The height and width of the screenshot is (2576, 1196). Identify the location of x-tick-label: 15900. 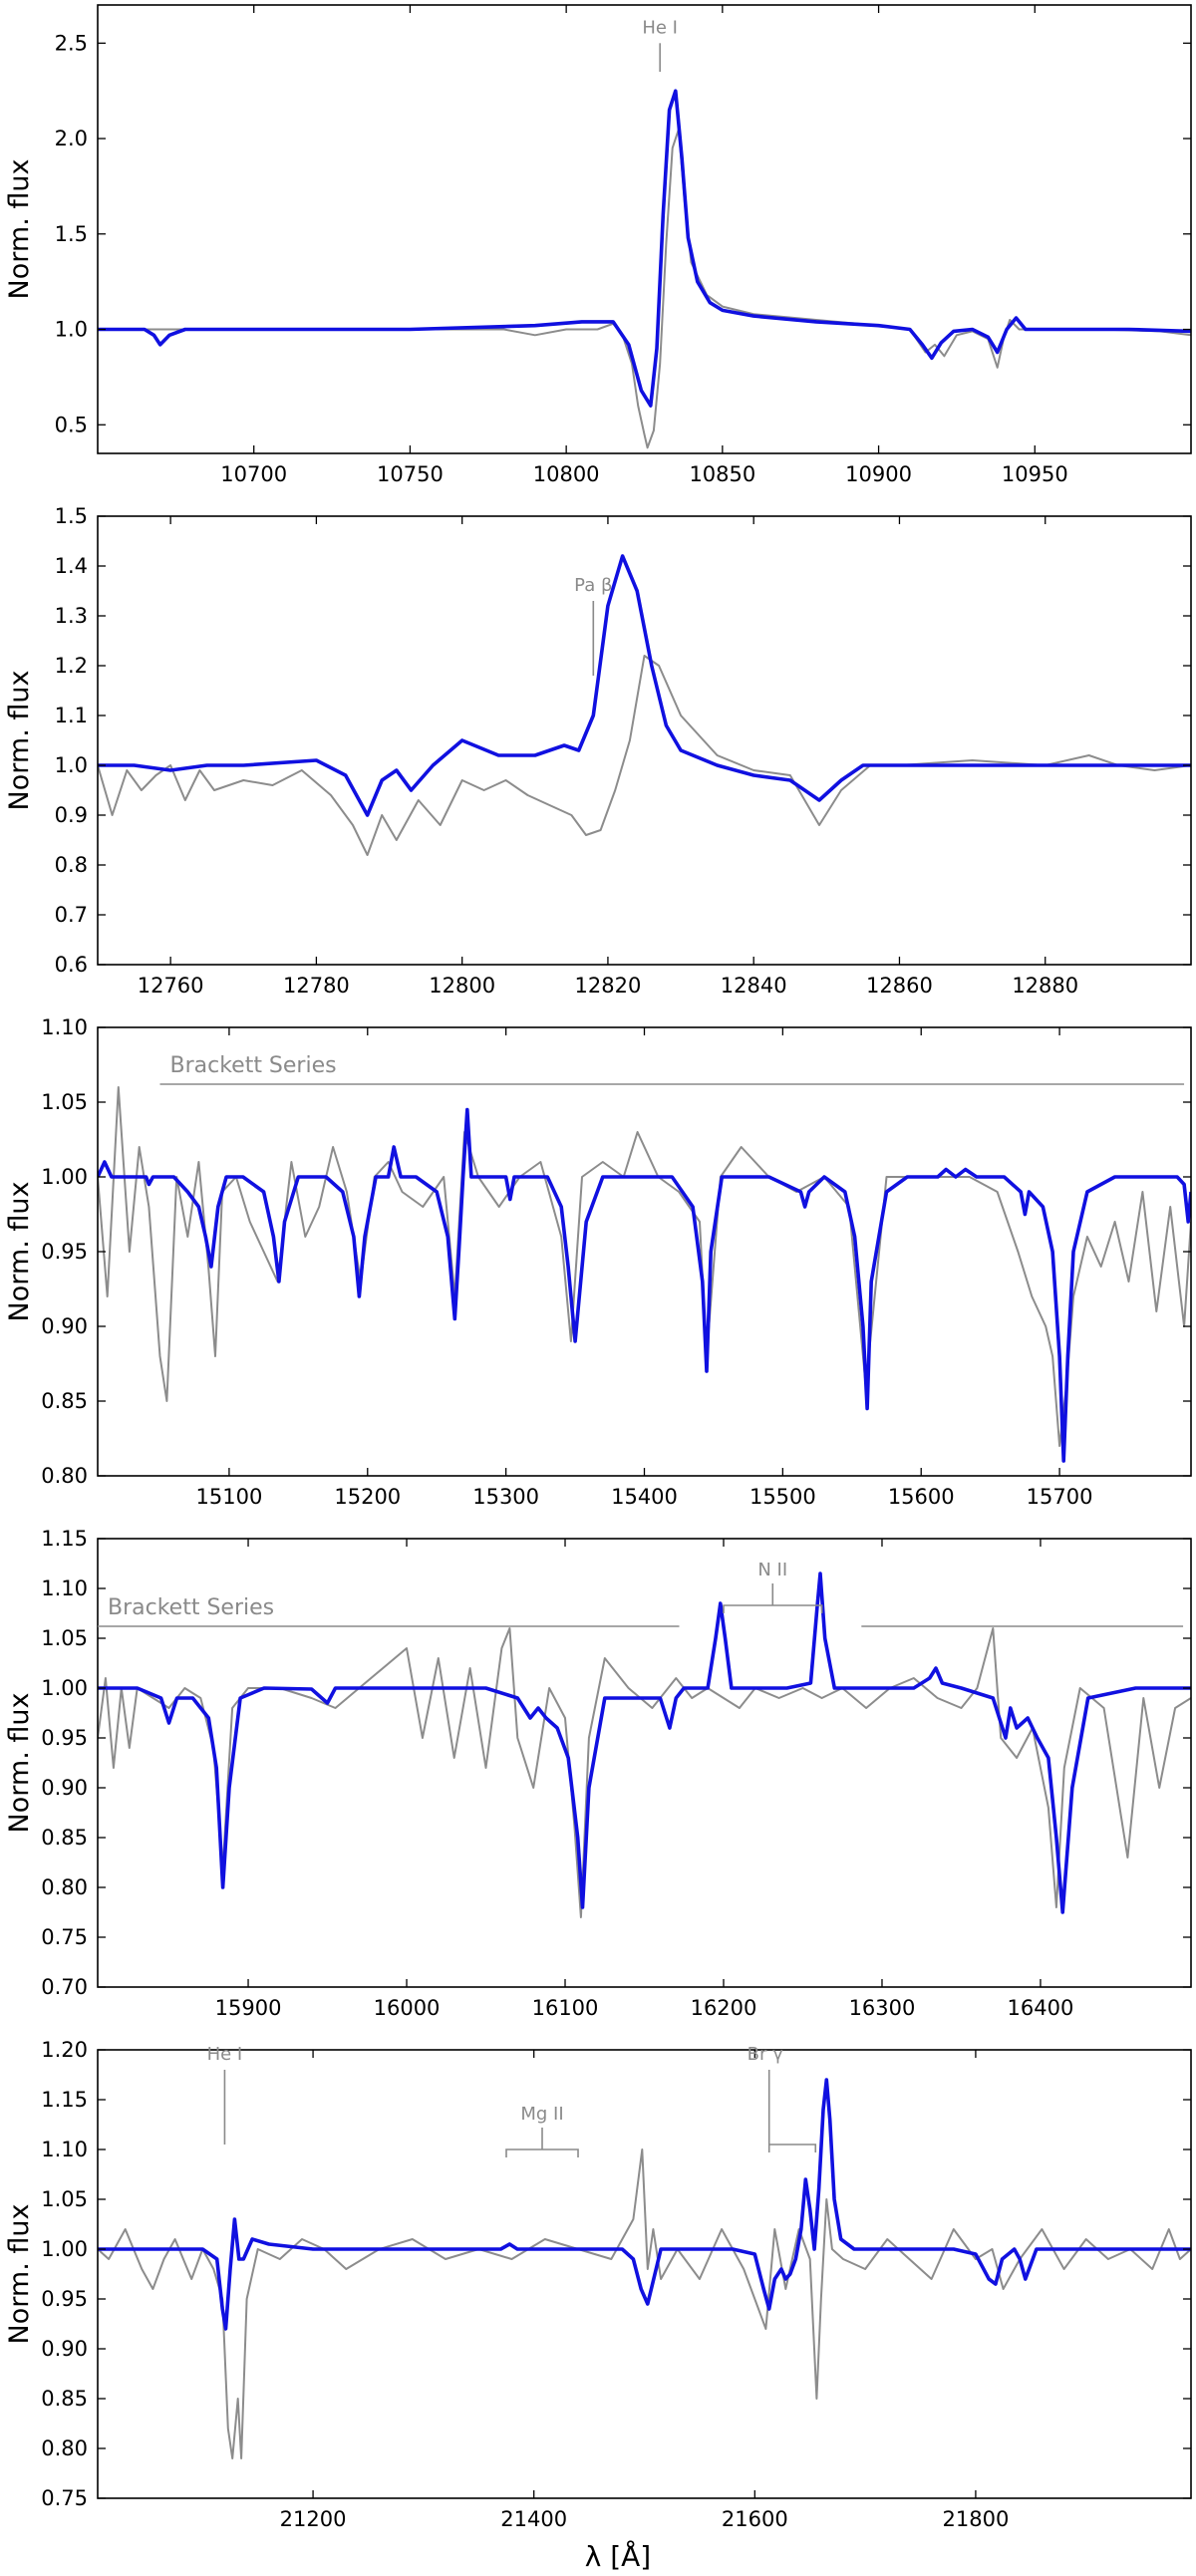
(248, 2008).